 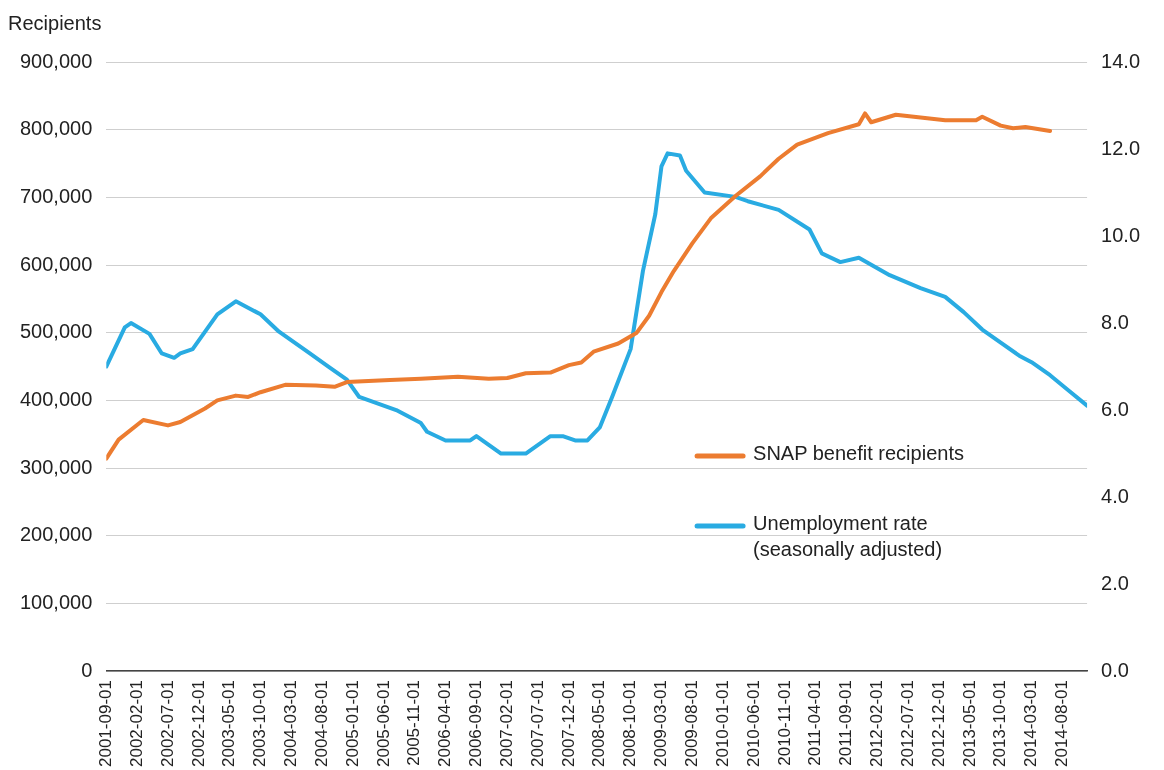 I want to click on x-tick-label: 2012-02-01, so click(x=877, y=724).